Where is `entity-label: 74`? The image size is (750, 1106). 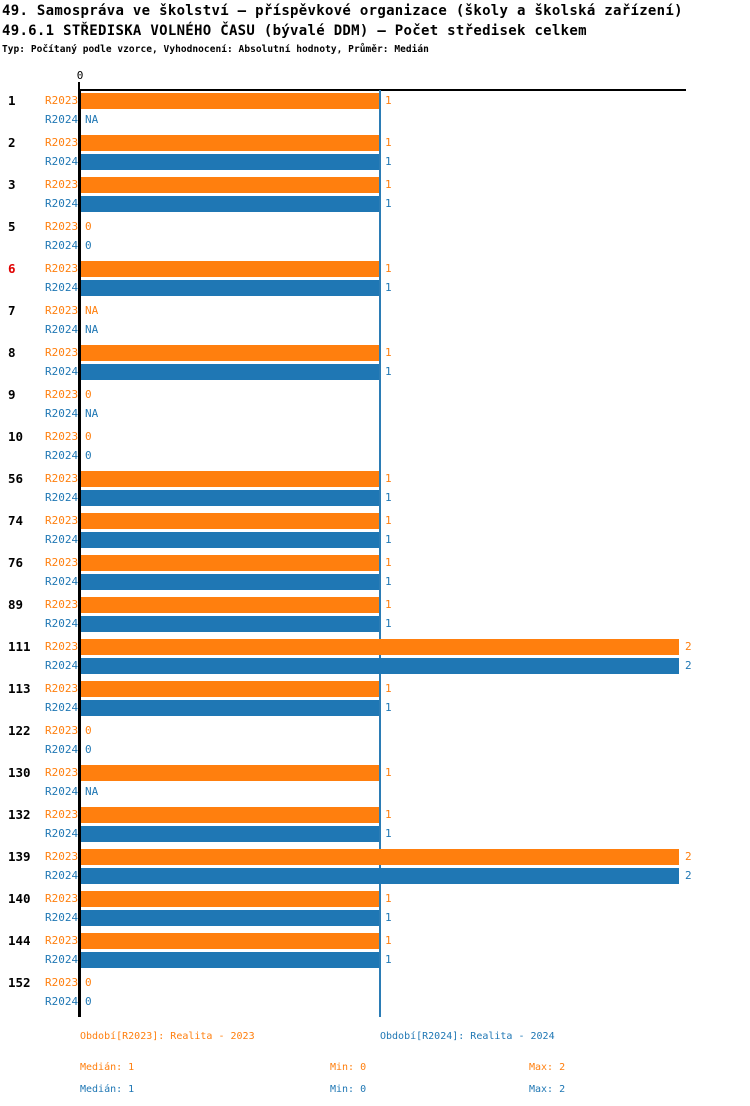
entity-label: 74 is located at coordinates (16, 520).